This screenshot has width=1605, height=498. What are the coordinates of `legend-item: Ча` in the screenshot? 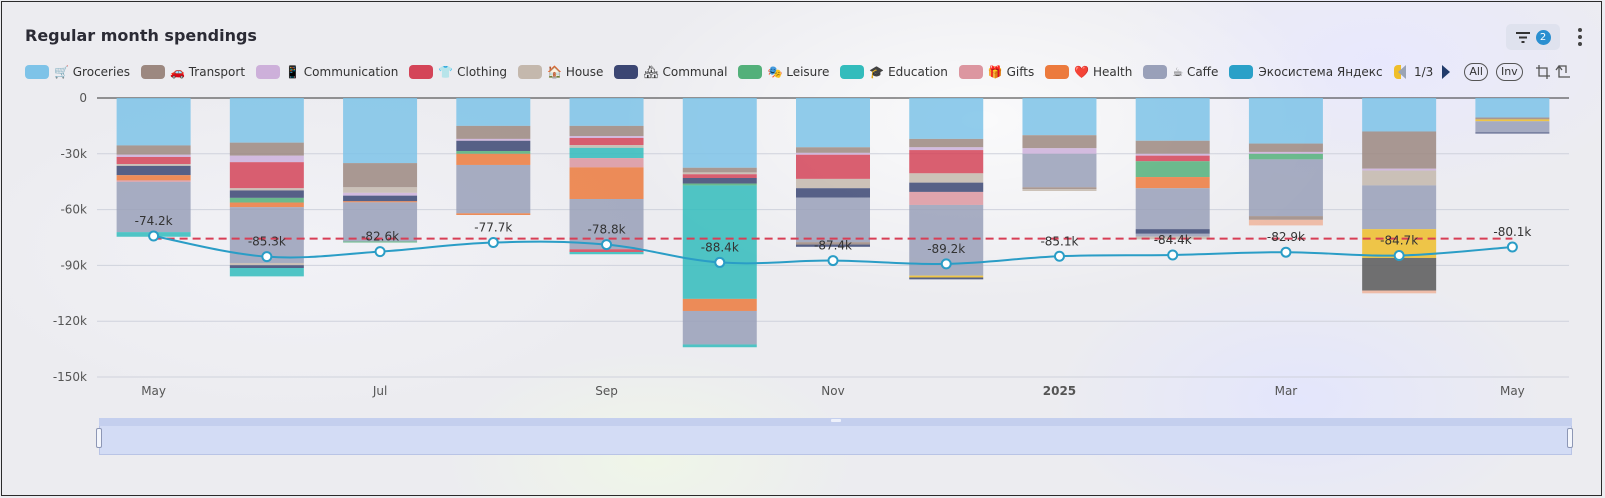 It's located at (1397, 72).